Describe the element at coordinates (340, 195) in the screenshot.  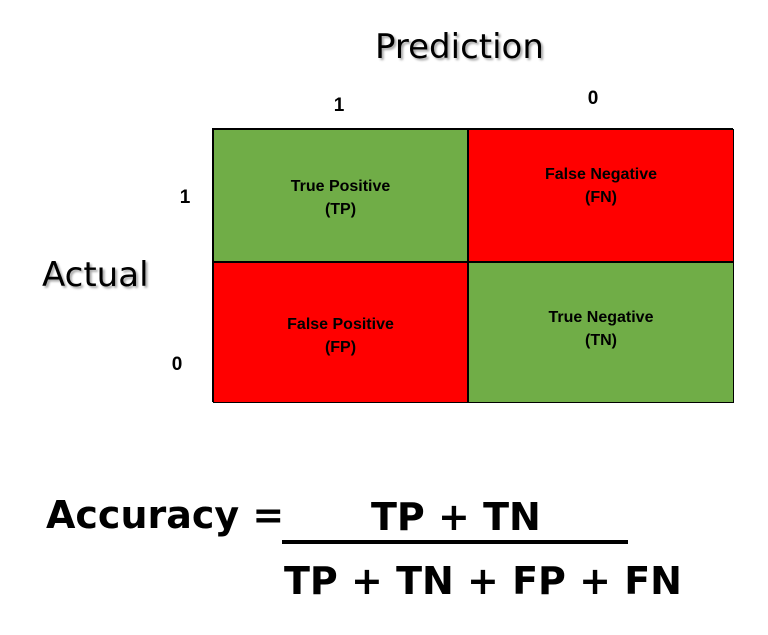
I see `cell-true-positive: True Positive (TP)` at that location.